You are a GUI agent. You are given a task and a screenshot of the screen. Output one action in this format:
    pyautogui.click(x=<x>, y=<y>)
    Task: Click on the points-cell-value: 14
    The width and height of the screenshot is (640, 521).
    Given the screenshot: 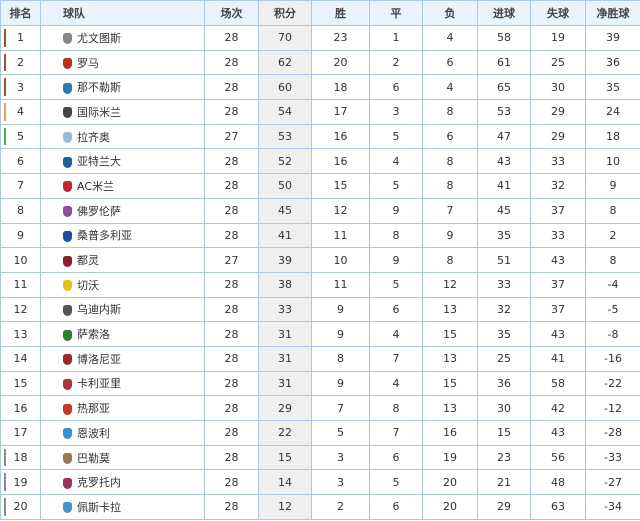 What is the action you would take?
    pyautogui.click(x=285, y=482)
    